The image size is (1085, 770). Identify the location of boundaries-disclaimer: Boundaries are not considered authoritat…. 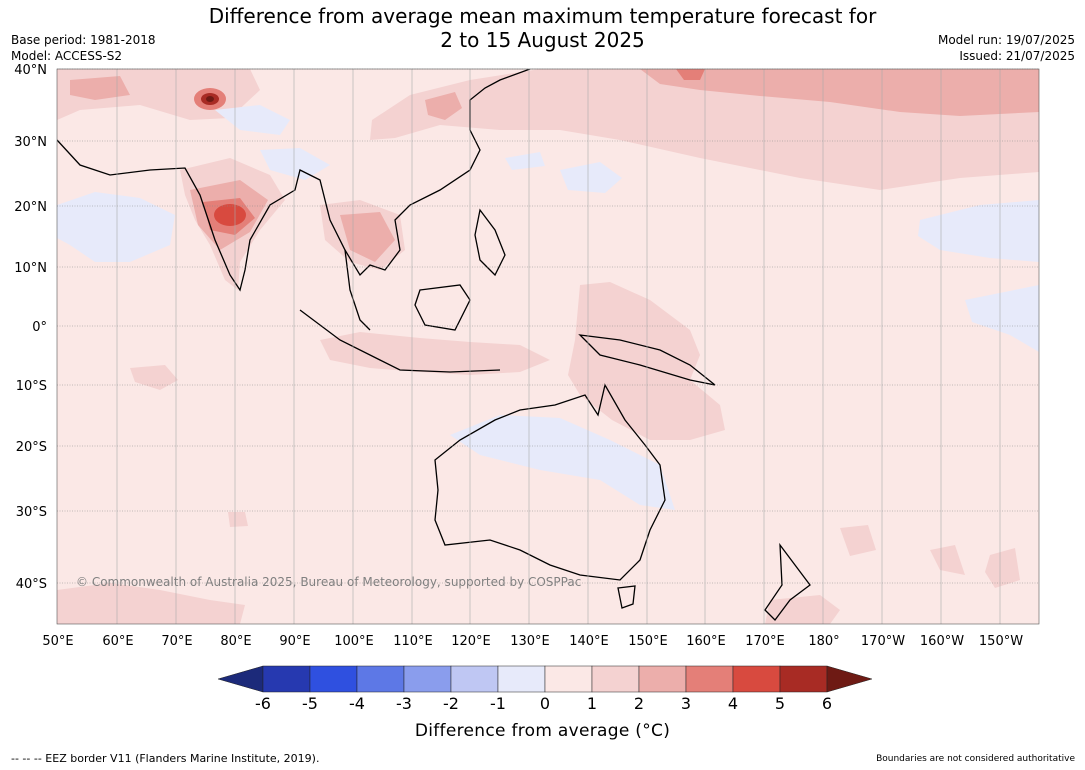
(975, 759).